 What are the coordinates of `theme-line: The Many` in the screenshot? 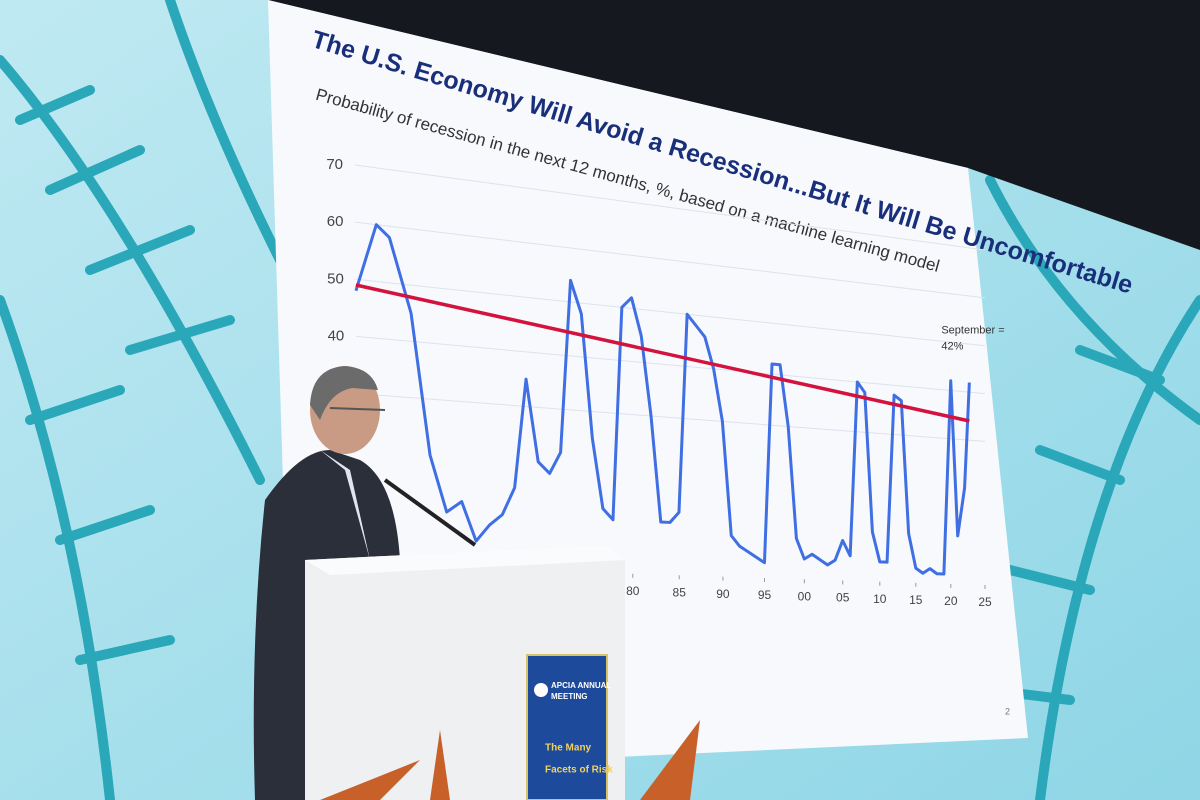 It's located at (568, 748).